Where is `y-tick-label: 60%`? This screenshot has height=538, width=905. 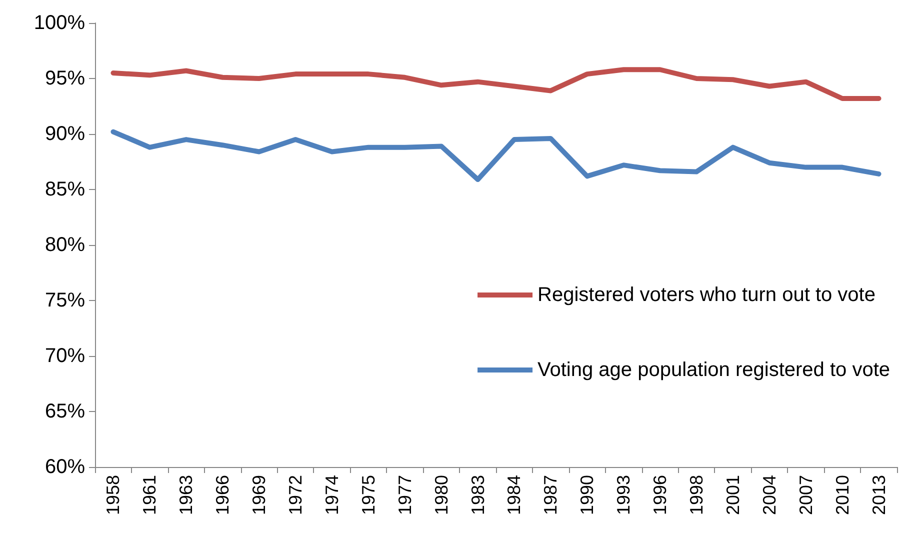 y-tick-label: 60% is located at coordinates (65, 467).